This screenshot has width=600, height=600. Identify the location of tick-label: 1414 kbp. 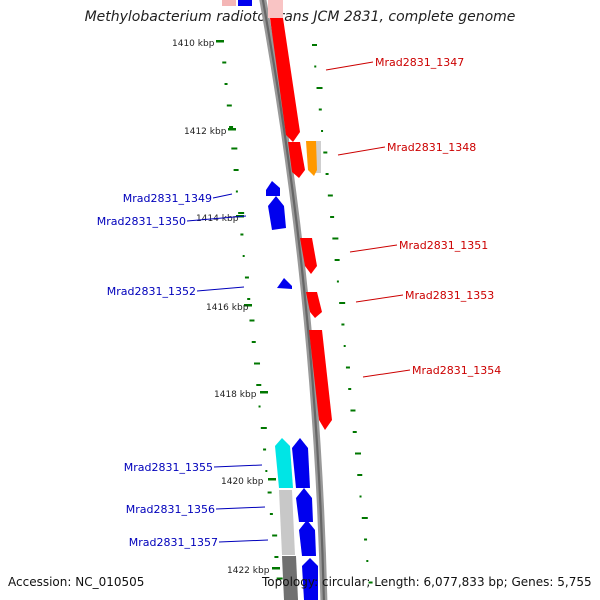
(217, 219).